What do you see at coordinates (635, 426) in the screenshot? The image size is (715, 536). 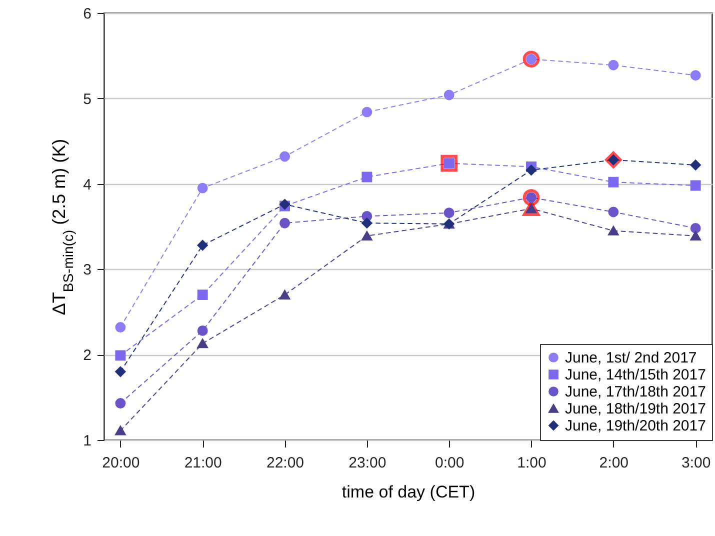 I see `legend-label: June, 19th/20th 2017` at bounding box center [635, 426].